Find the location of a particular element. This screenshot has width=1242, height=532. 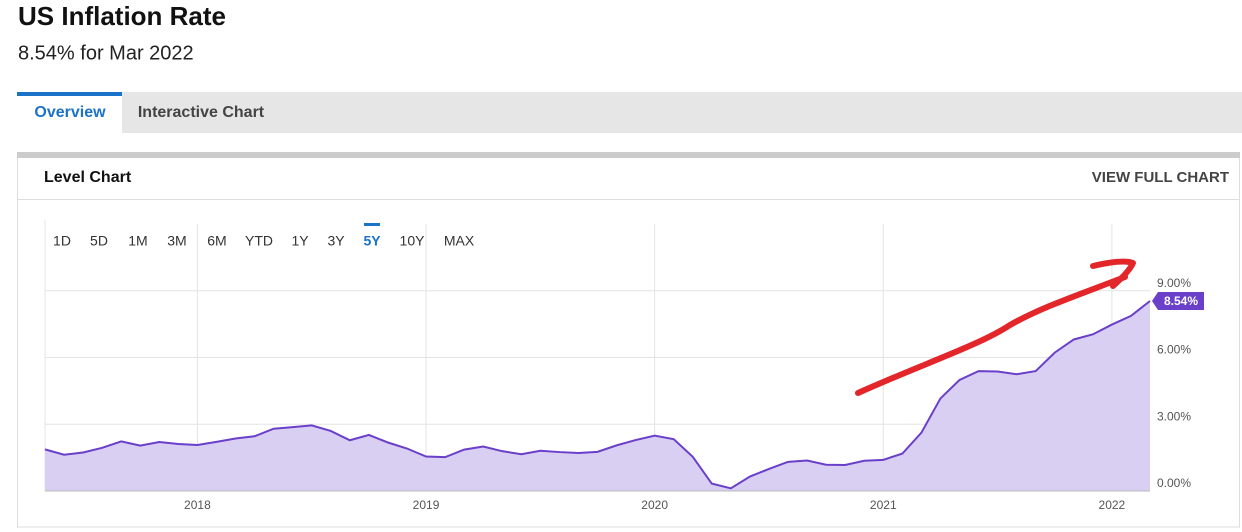

range-button: 1D is located at coordinates (62, 241).